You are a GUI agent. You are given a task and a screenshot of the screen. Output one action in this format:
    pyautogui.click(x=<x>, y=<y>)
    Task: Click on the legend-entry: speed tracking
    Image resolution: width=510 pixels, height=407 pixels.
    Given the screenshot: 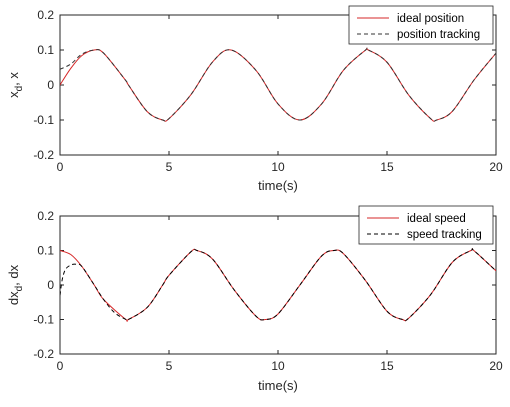 What is the action you would take?
    pyautogui.click(x=444, y=235)
    